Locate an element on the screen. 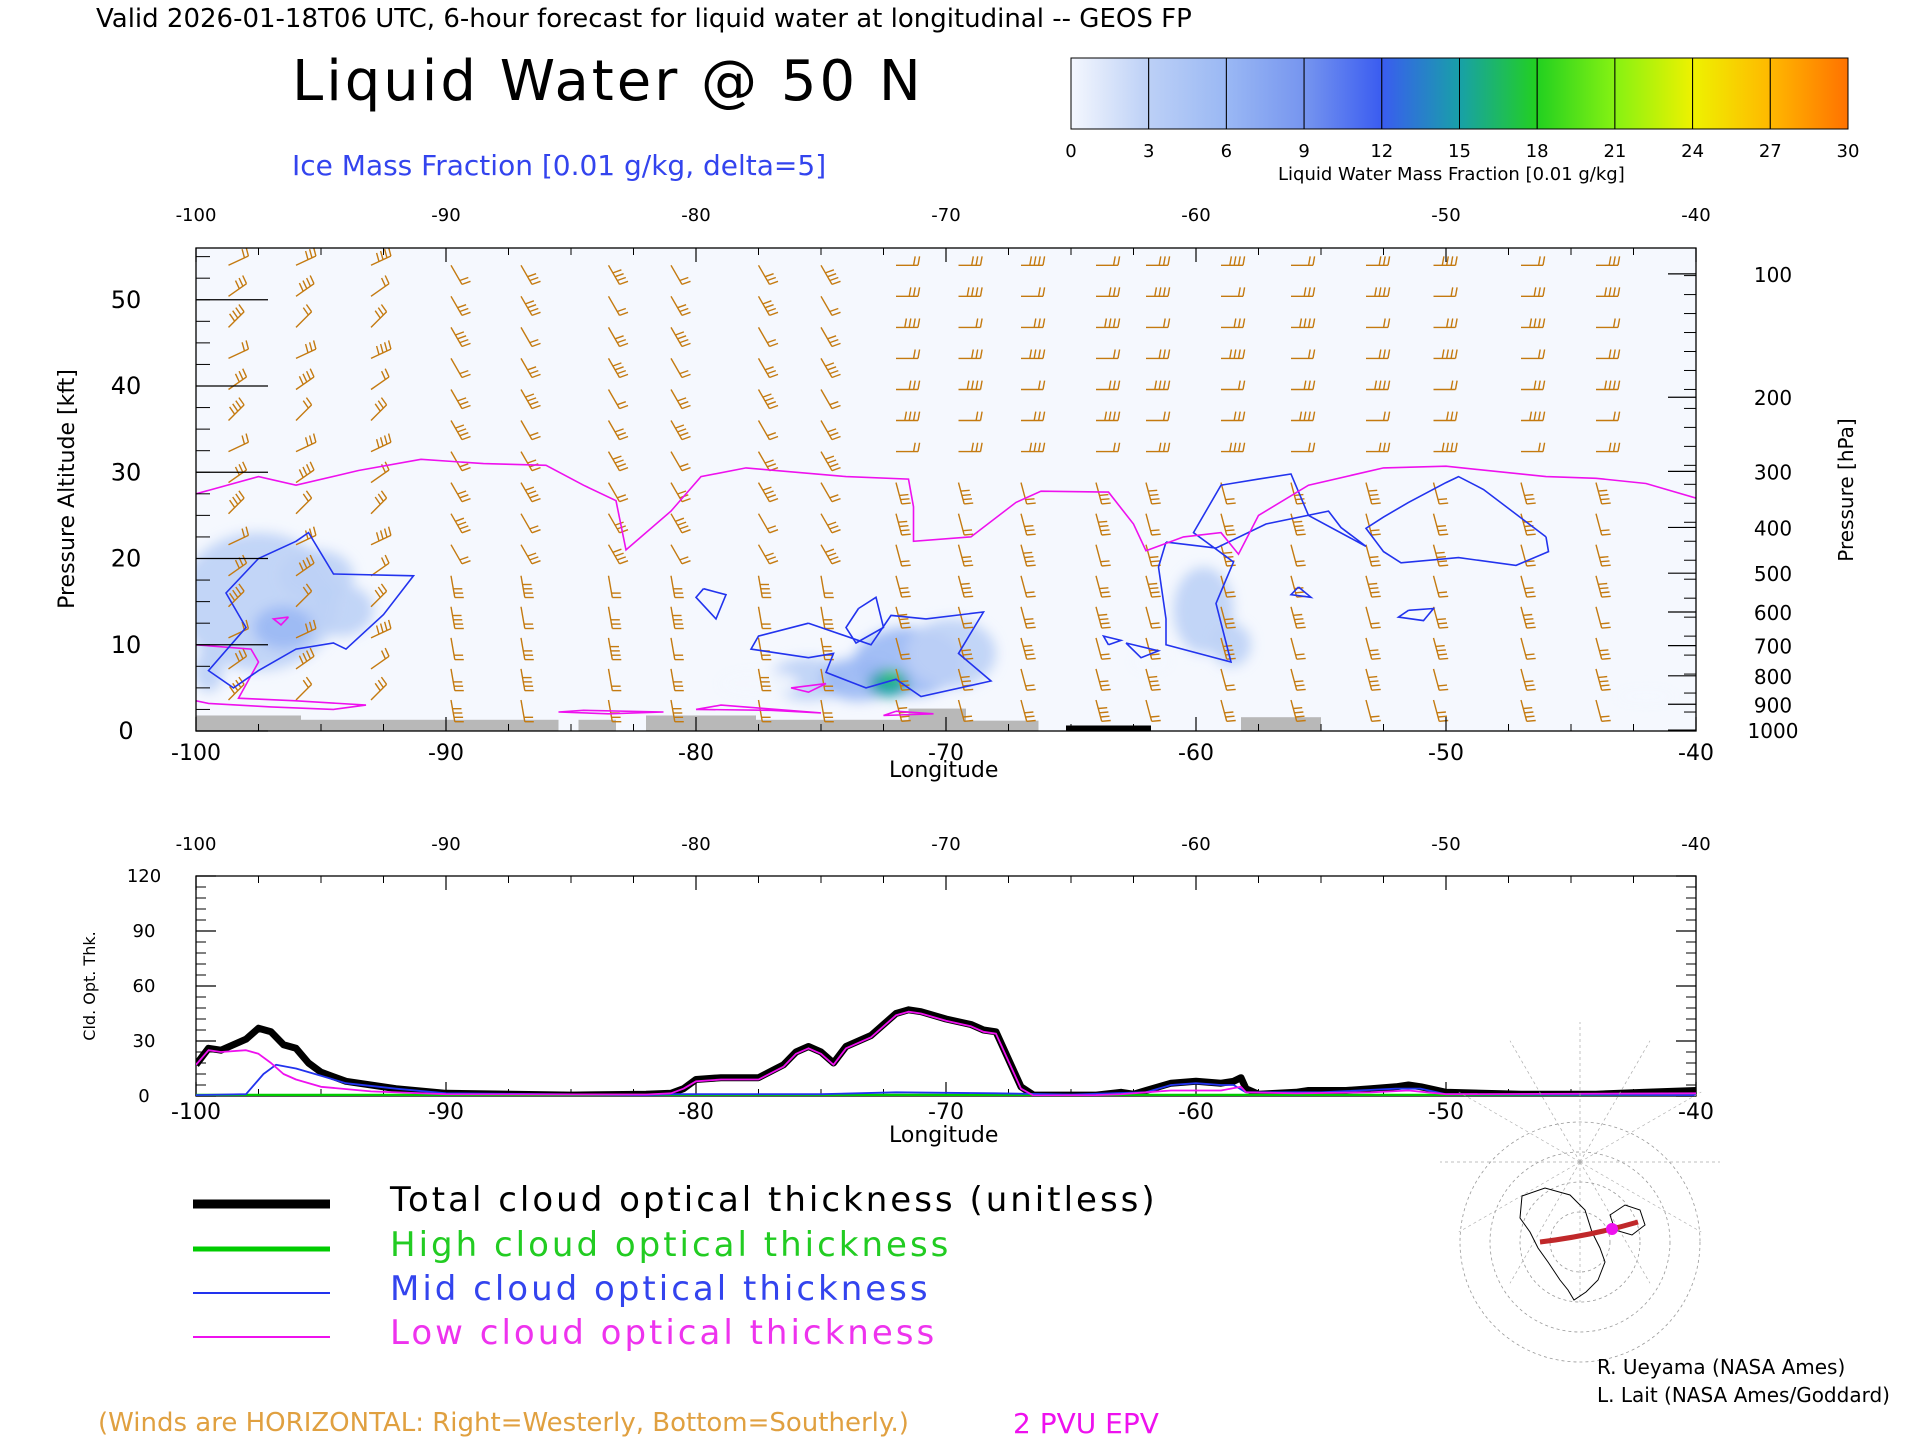 Image resolution: width=1920 pixels, height=1444 pixels. bottom-x-tick-label-upper: -50 is located at coordinates (1445, 844).